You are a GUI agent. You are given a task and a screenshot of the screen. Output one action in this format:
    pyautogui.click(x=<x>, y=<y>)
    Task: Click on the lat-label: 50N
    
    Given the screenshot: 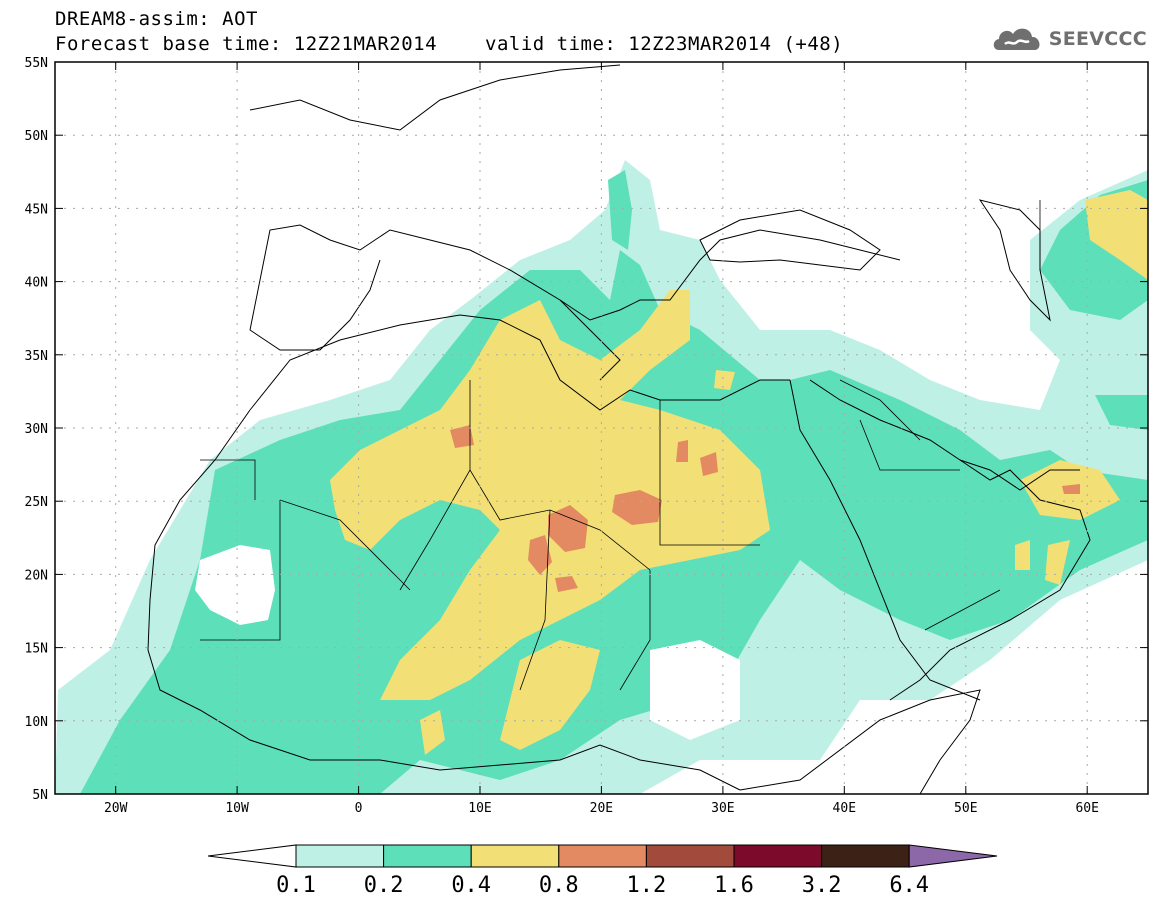 What is the action you would take?
    pyautogui.click(x=36, y=136)
    